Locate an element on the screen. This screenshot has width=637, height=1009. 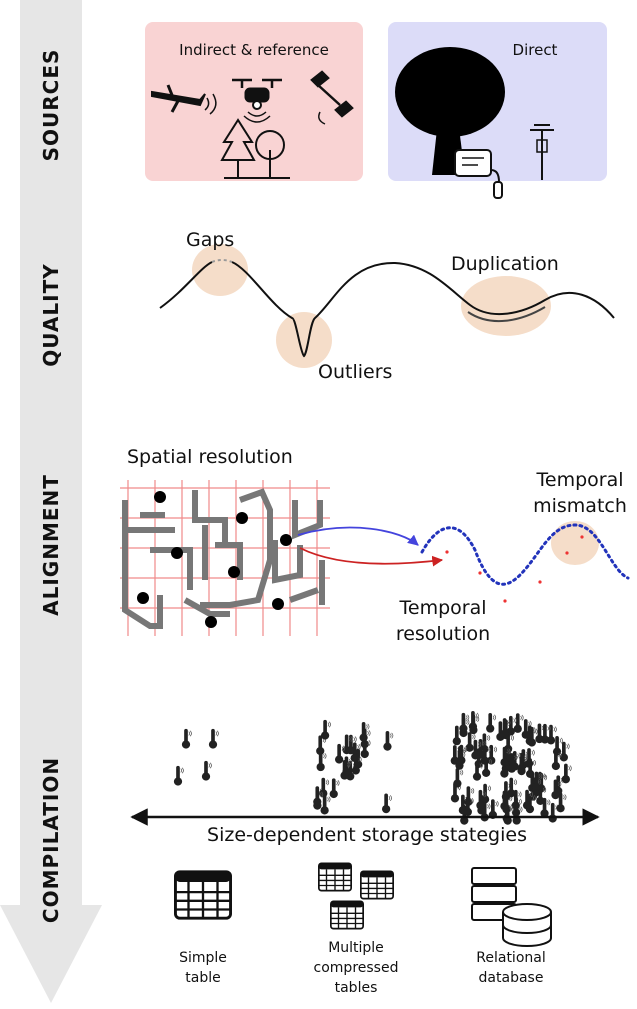
duplication-highlight is located at coordinates (506, 306).